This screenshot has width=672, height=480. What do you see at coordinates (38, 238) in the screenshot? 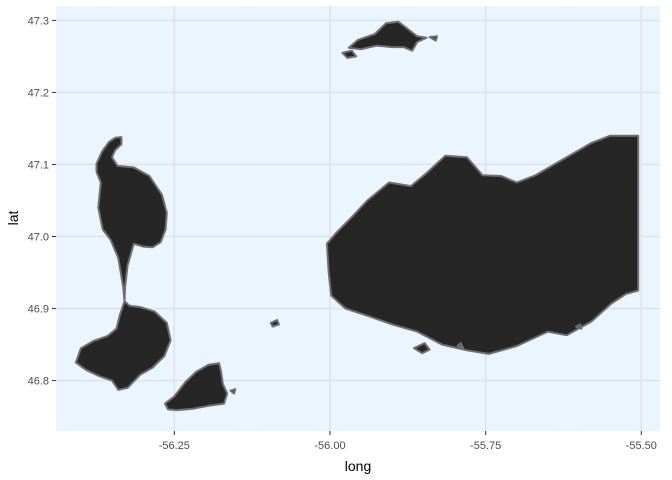
I see `y-tick-label: 47.0` at bounding box center [38, 238].